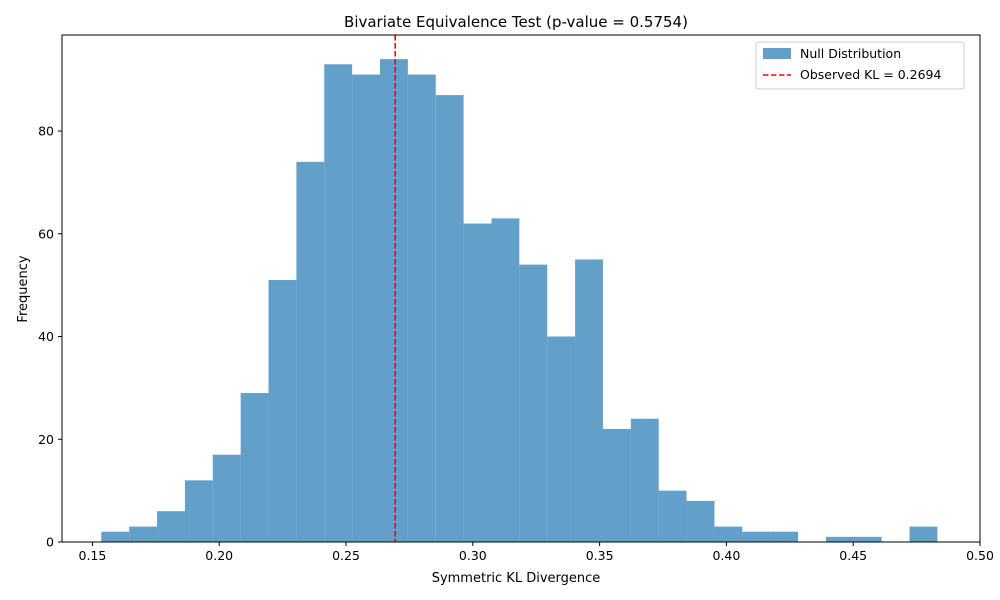  I want to click on y-axis-label: Frequency, so click(23, 288).